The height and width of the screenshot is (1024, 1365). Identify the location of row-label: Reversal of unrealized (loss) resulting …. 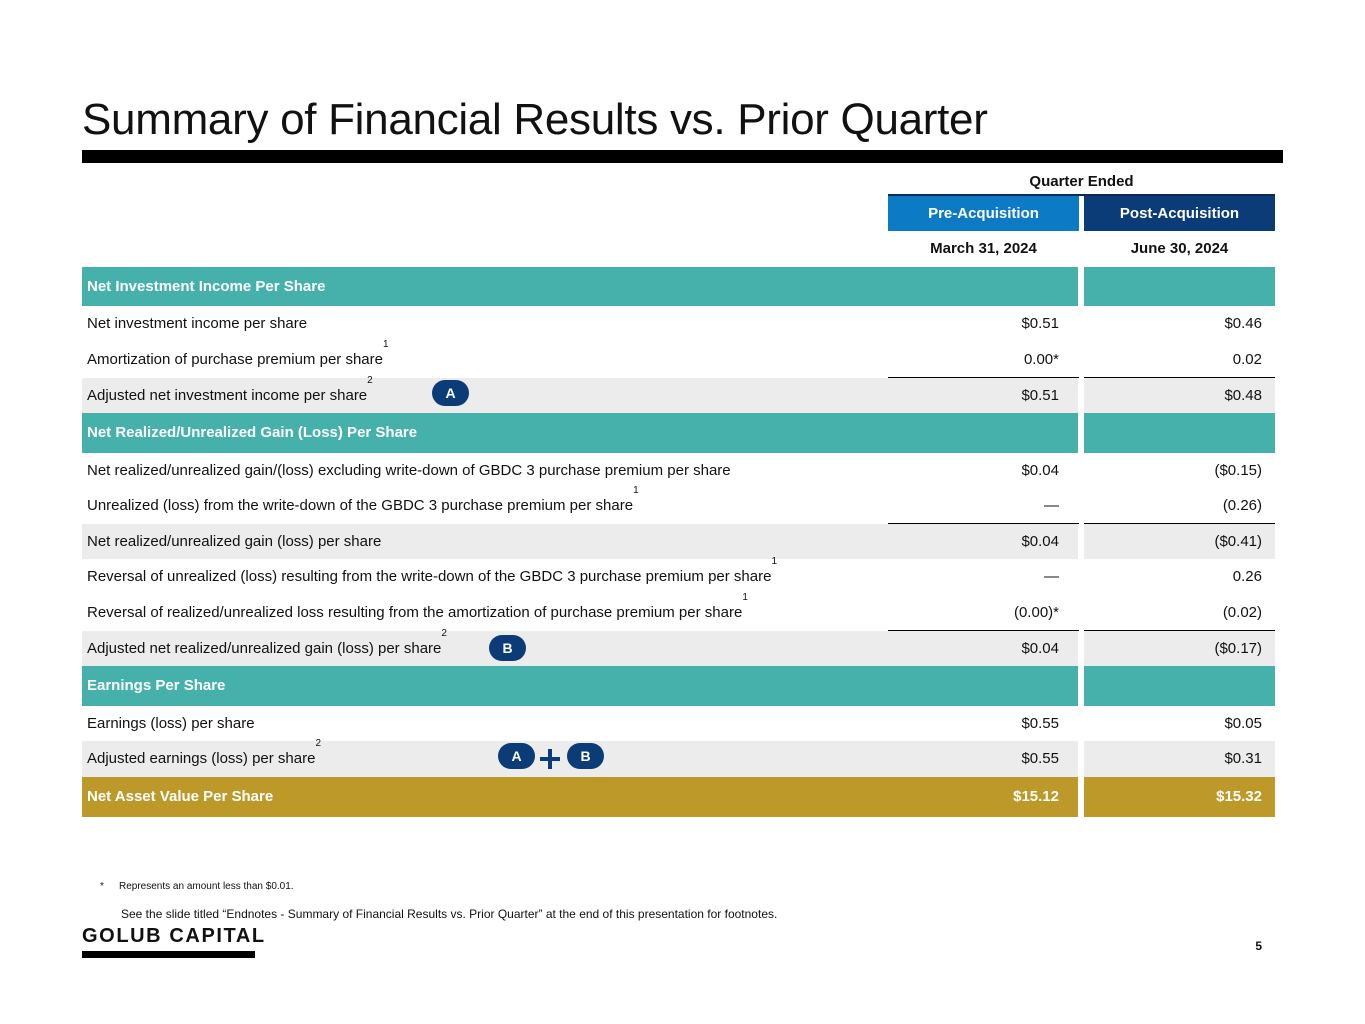
(432, 571).